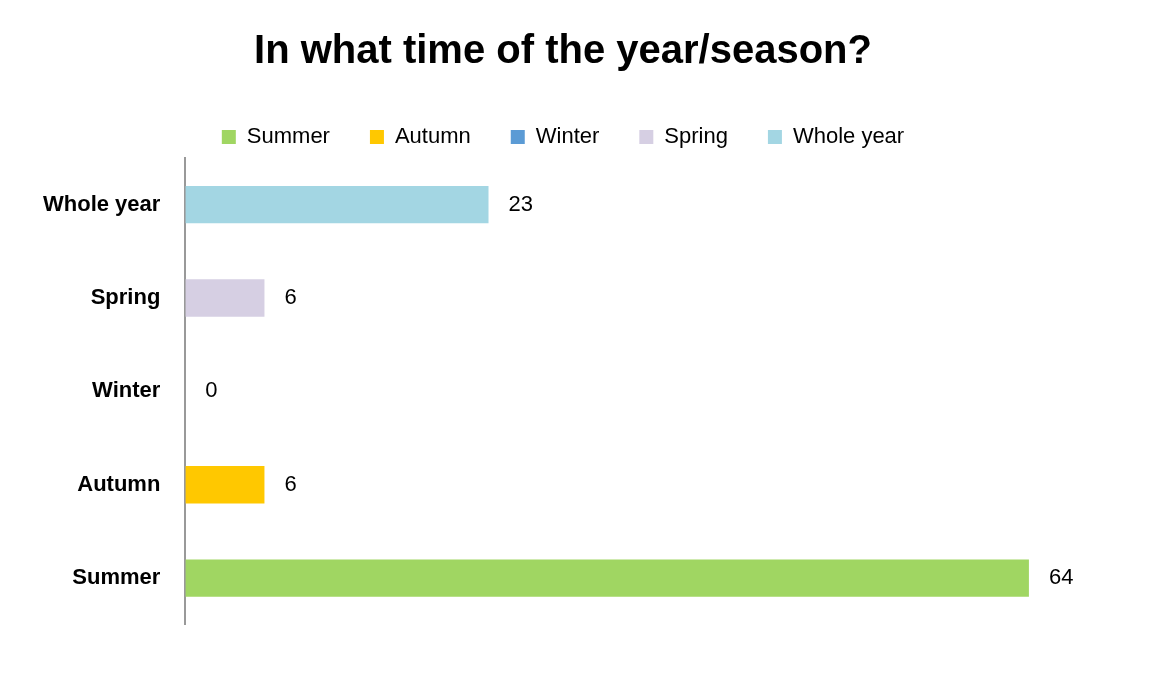 The height and width of the screenshot is (675, 1157). What do you see at coordinates (288, 136) in the screenshot?
I see `legend-label: Summer` at bounding box center [288, 136].